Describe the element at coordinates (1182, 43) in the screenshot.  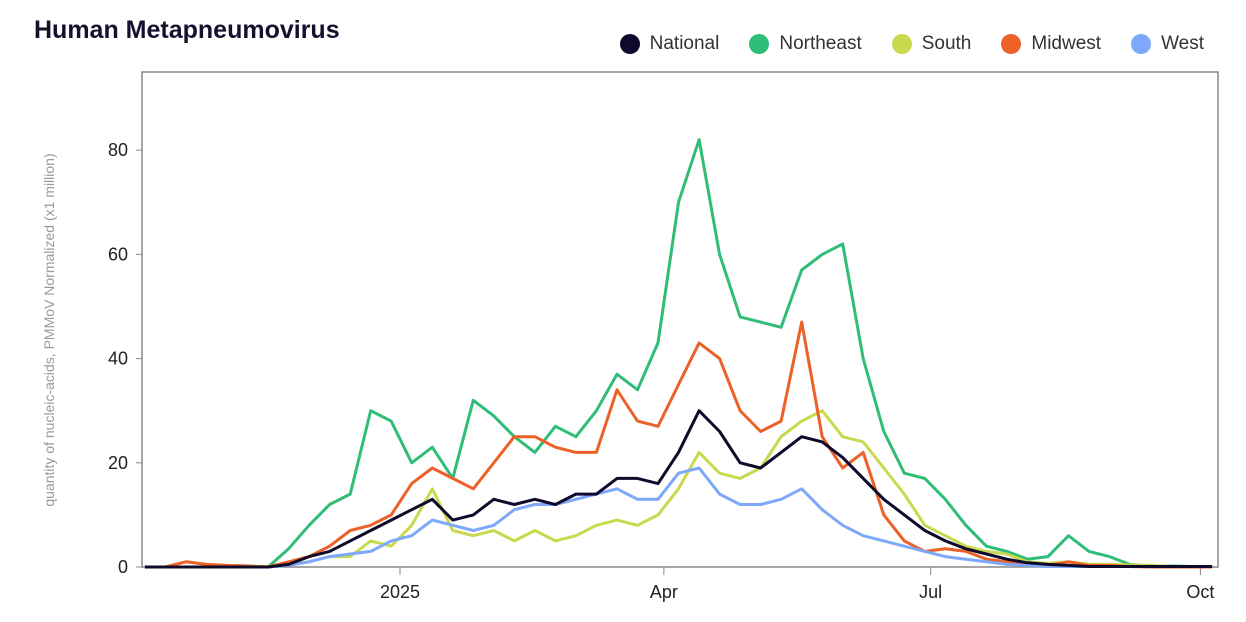
I see `legend-label: West` at that location.